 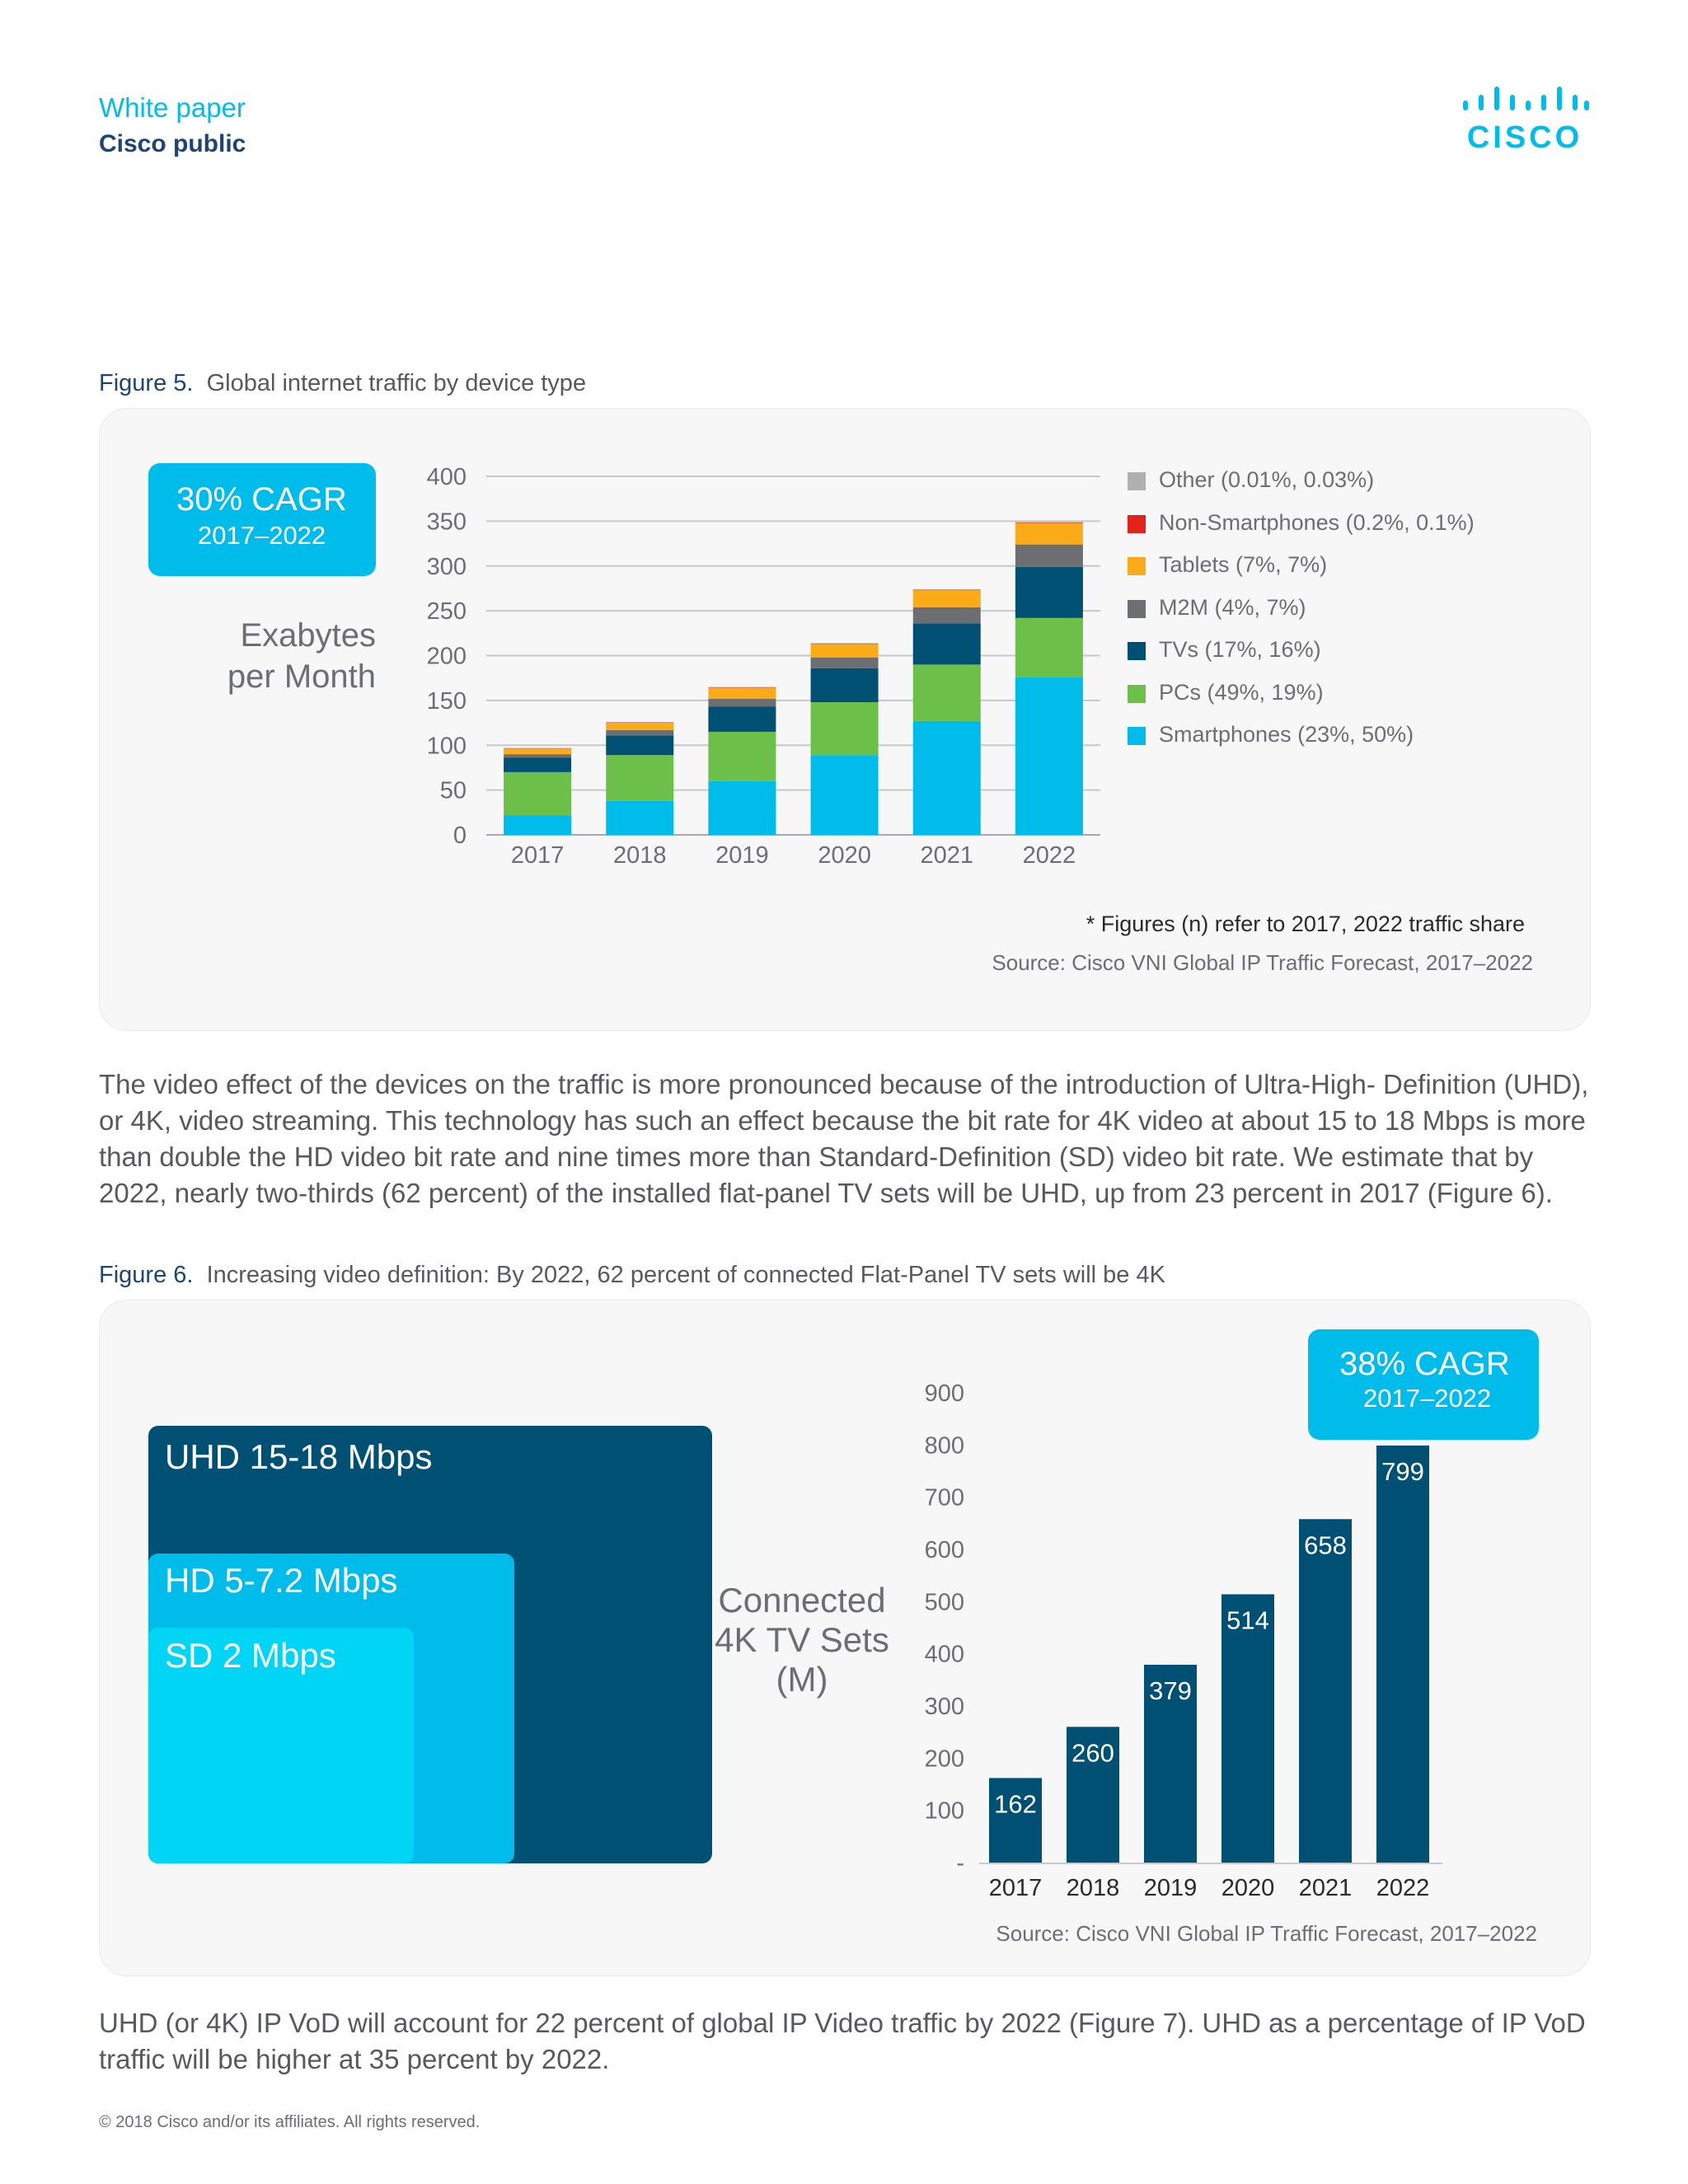 I want to click on figure-6-y-tick: -, so click(x=960, y=1863).